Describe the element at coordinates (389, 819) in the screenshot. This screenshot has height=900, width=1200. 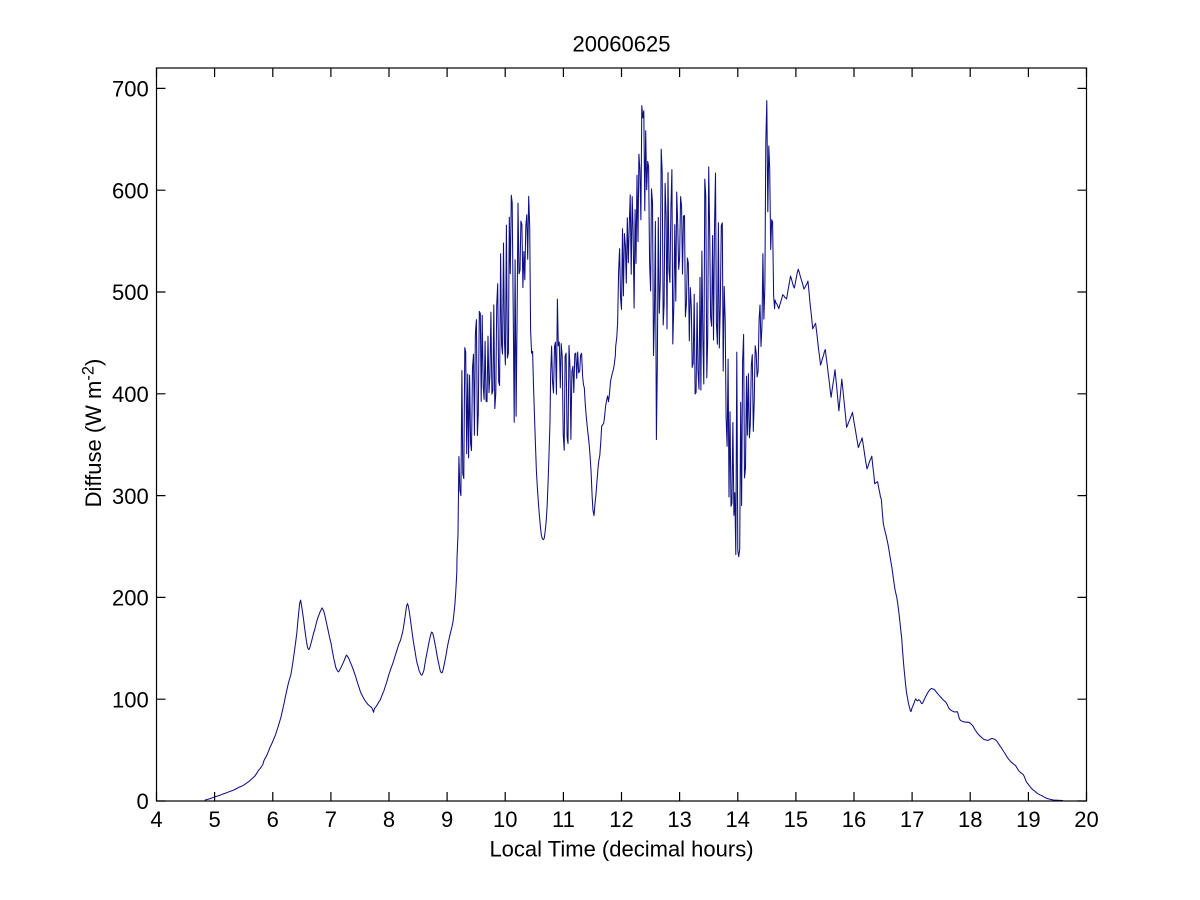
I see `svg-text: 8` at that location.